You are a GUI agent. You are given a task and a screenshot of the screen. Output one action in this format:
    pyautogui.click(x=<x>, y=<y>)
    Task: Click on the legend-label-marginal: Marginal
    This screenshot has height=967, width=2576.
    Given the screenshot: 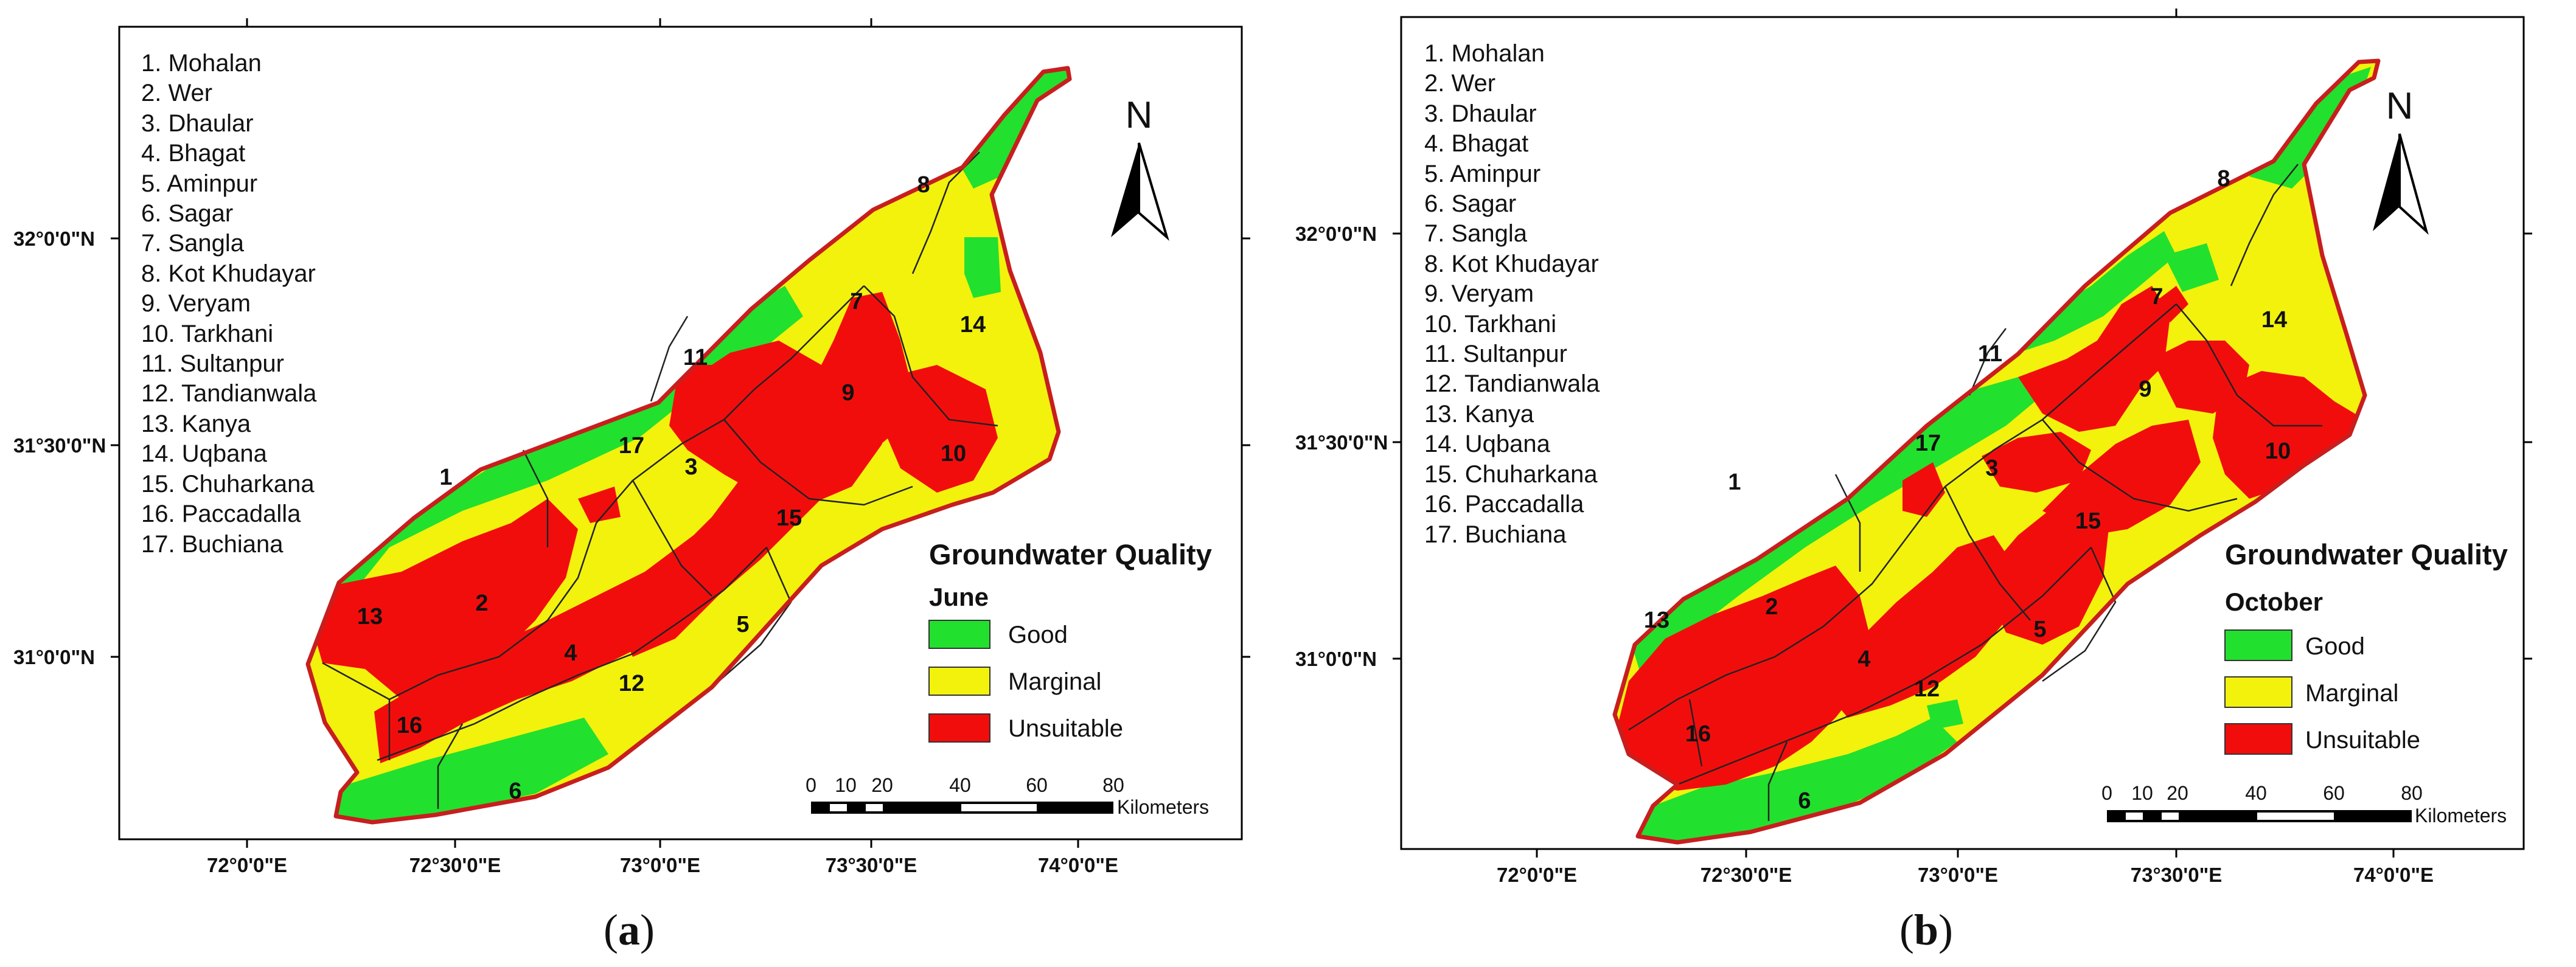 What is the action you would take?
    pyautogui.click(x=1054, y=681)
    